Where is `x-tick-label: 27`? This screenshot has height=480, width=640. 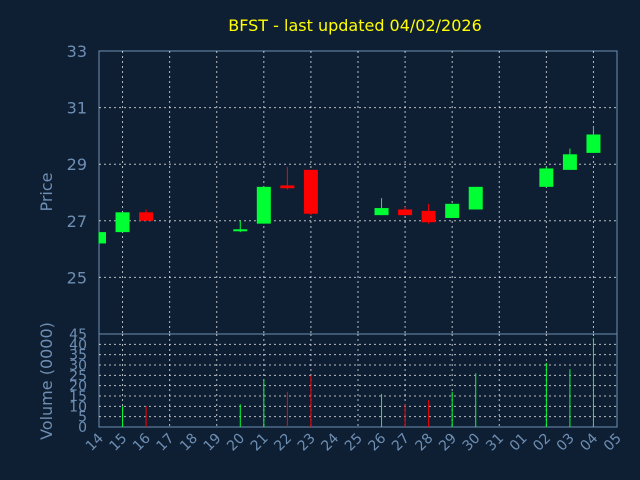 x-tick-label: 27 is located at coordinates (401, 443).